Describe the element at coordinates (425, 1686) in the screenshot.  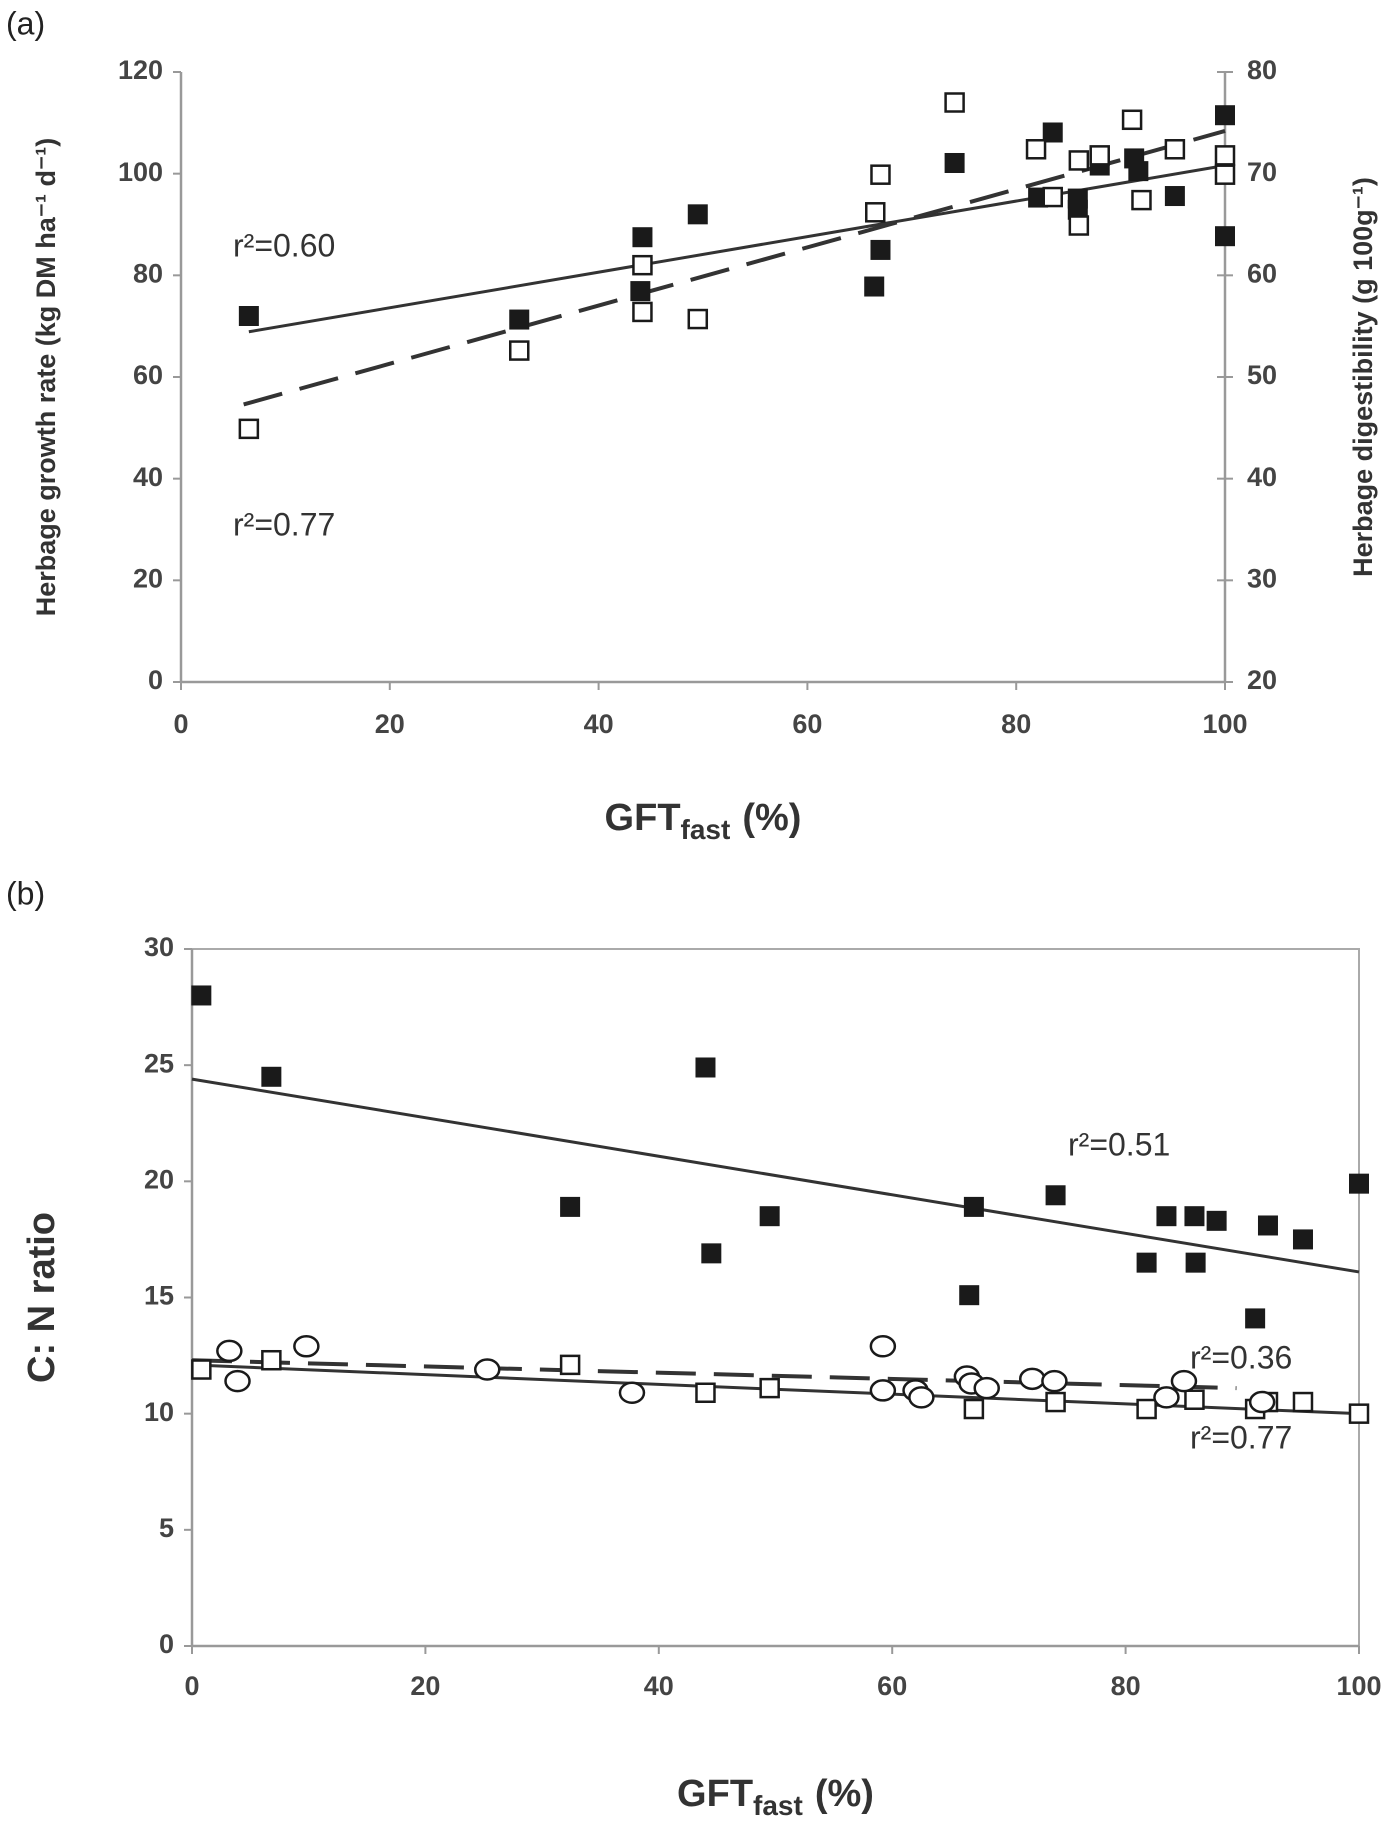
I see `x-tick-label: 20` at that location.